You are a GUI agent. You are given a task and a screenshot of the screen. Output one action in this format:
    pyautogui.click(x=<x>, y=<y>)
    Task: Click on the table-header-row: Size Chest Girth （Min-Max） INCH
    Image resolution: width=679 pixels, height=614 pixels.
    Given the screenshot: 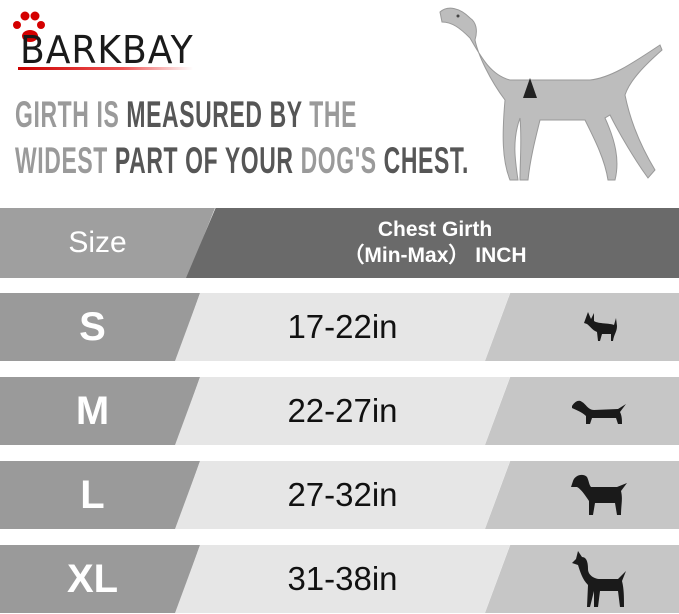 What is the action you would take?
    pyautogui.click(x=339, y=243)
    